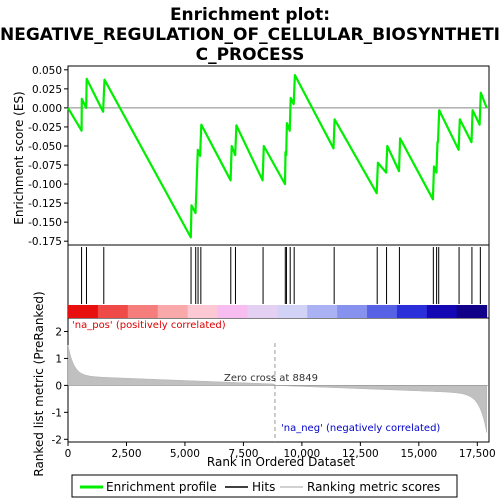 This screenshot has width=500, height=500. I want to click on x-tick-label: 0, so click(68, 454).